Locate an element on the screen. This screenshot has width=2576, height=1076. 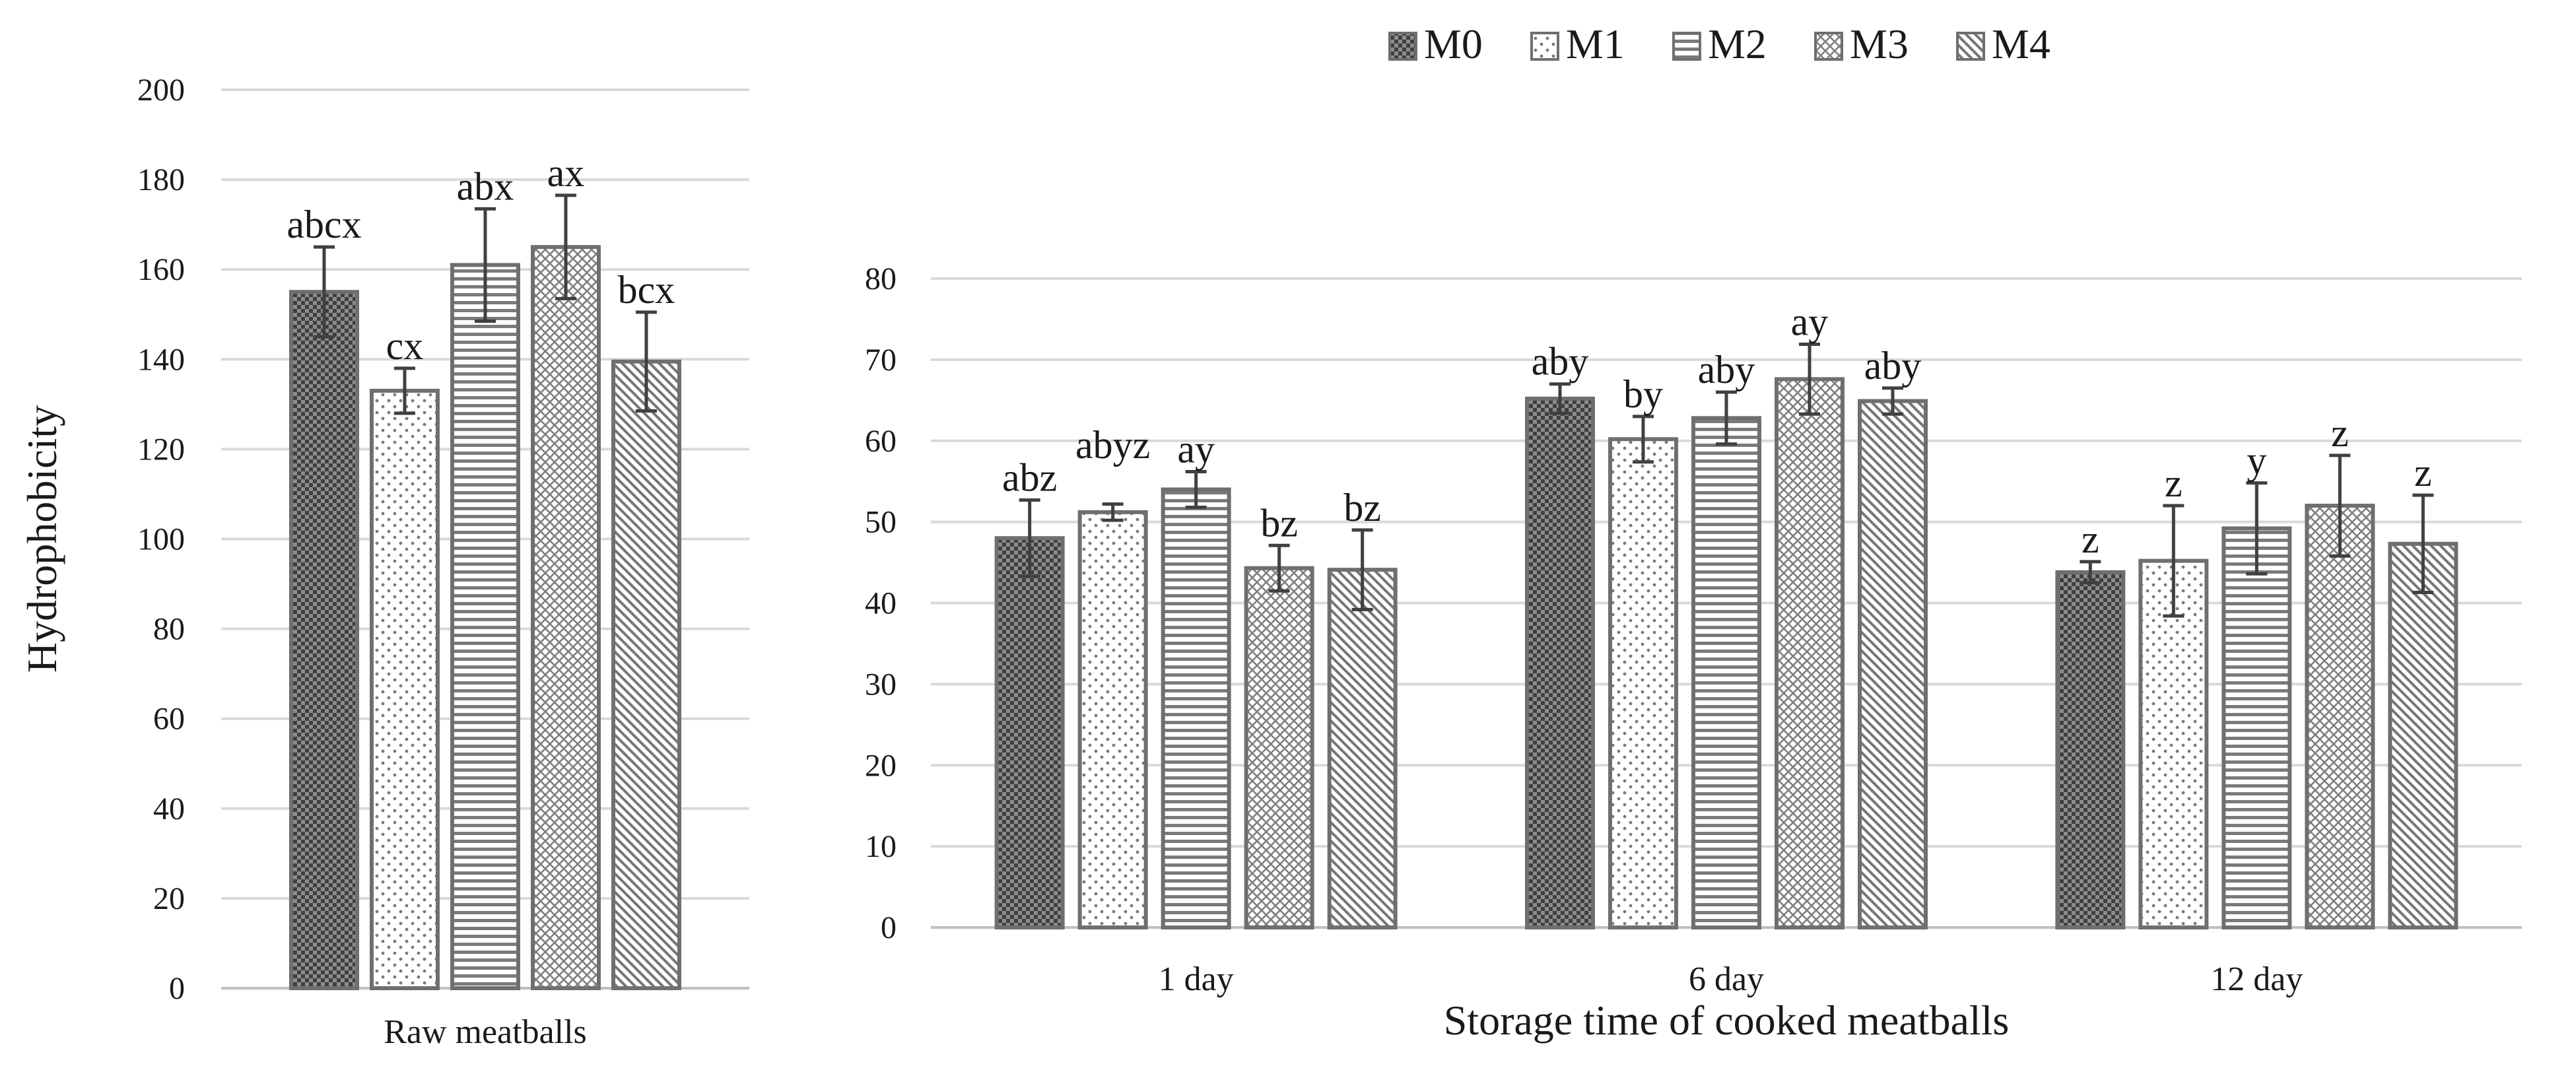
y-tick-label: 50 is located at coordinates (881, 522).